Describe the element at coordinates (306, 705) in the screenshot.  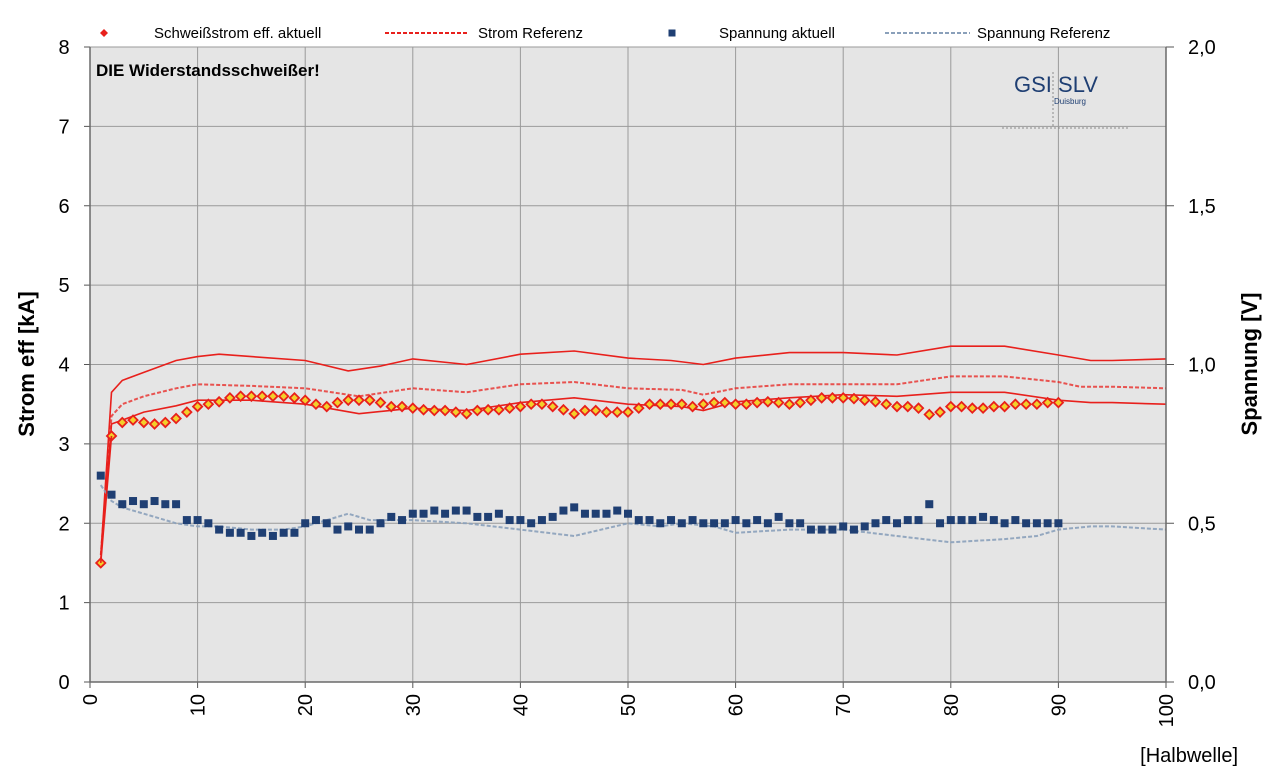
I see `x-tick-label: 20` at that location.